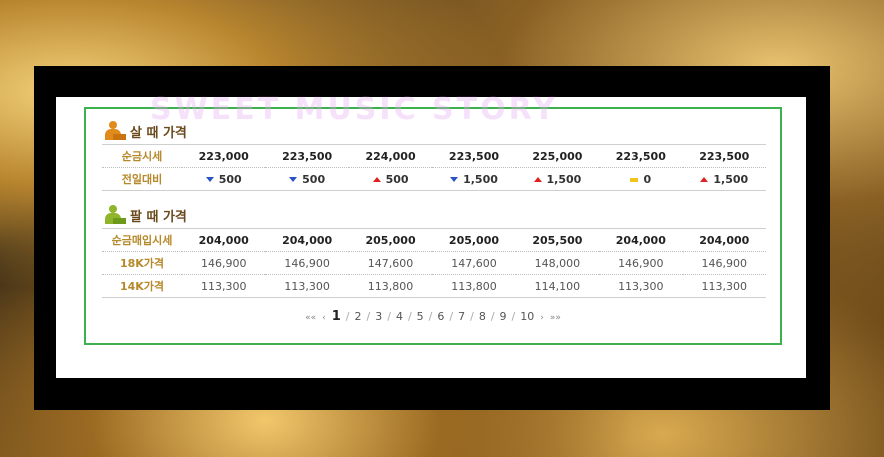 The width and height of the screenshot is (884, 457). Describe the element at coordinates (142, 240) in the screenshot. I see `row-label: 순금매입시세` at that location.